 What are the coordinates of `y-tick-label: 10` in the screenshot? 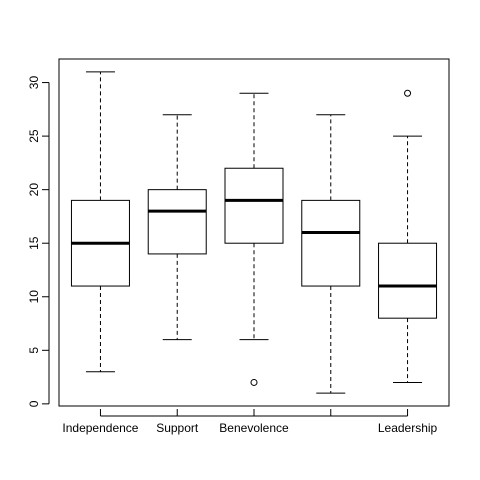 It's located at (34, 297).